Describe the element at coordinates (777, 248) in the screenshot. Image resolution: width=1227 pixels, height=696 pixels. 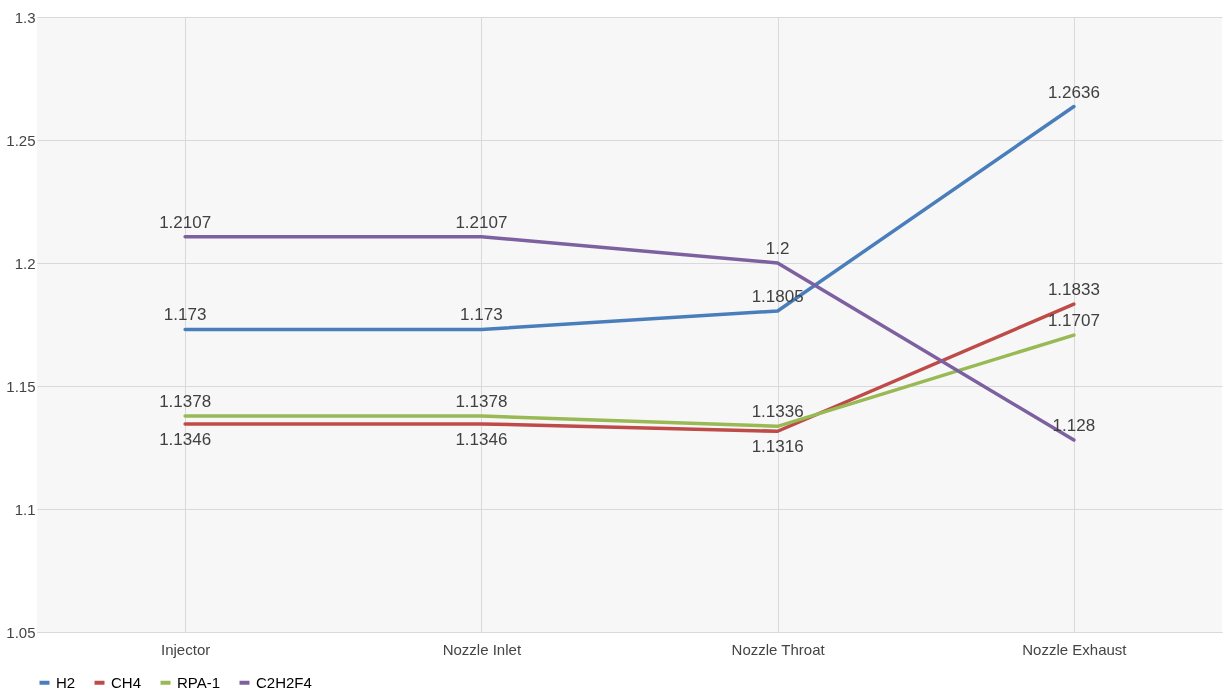
I see `data-label: 1.2` at that location.